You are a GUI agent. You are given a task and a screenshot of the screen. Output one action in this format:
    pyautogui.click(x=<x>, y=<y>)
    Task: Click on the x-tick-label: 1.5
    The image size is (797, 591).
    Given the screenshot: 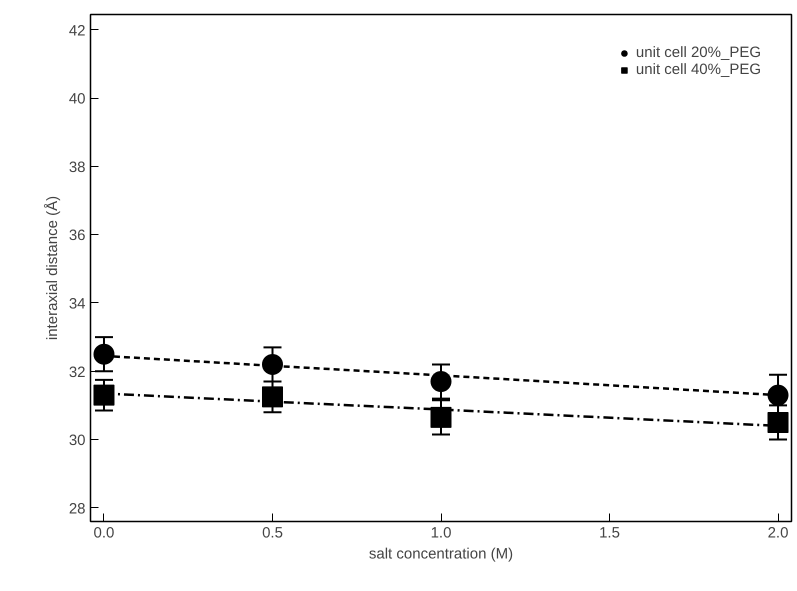 What is the action you would take?
    pyautogui.click(x=609, y=533)
    